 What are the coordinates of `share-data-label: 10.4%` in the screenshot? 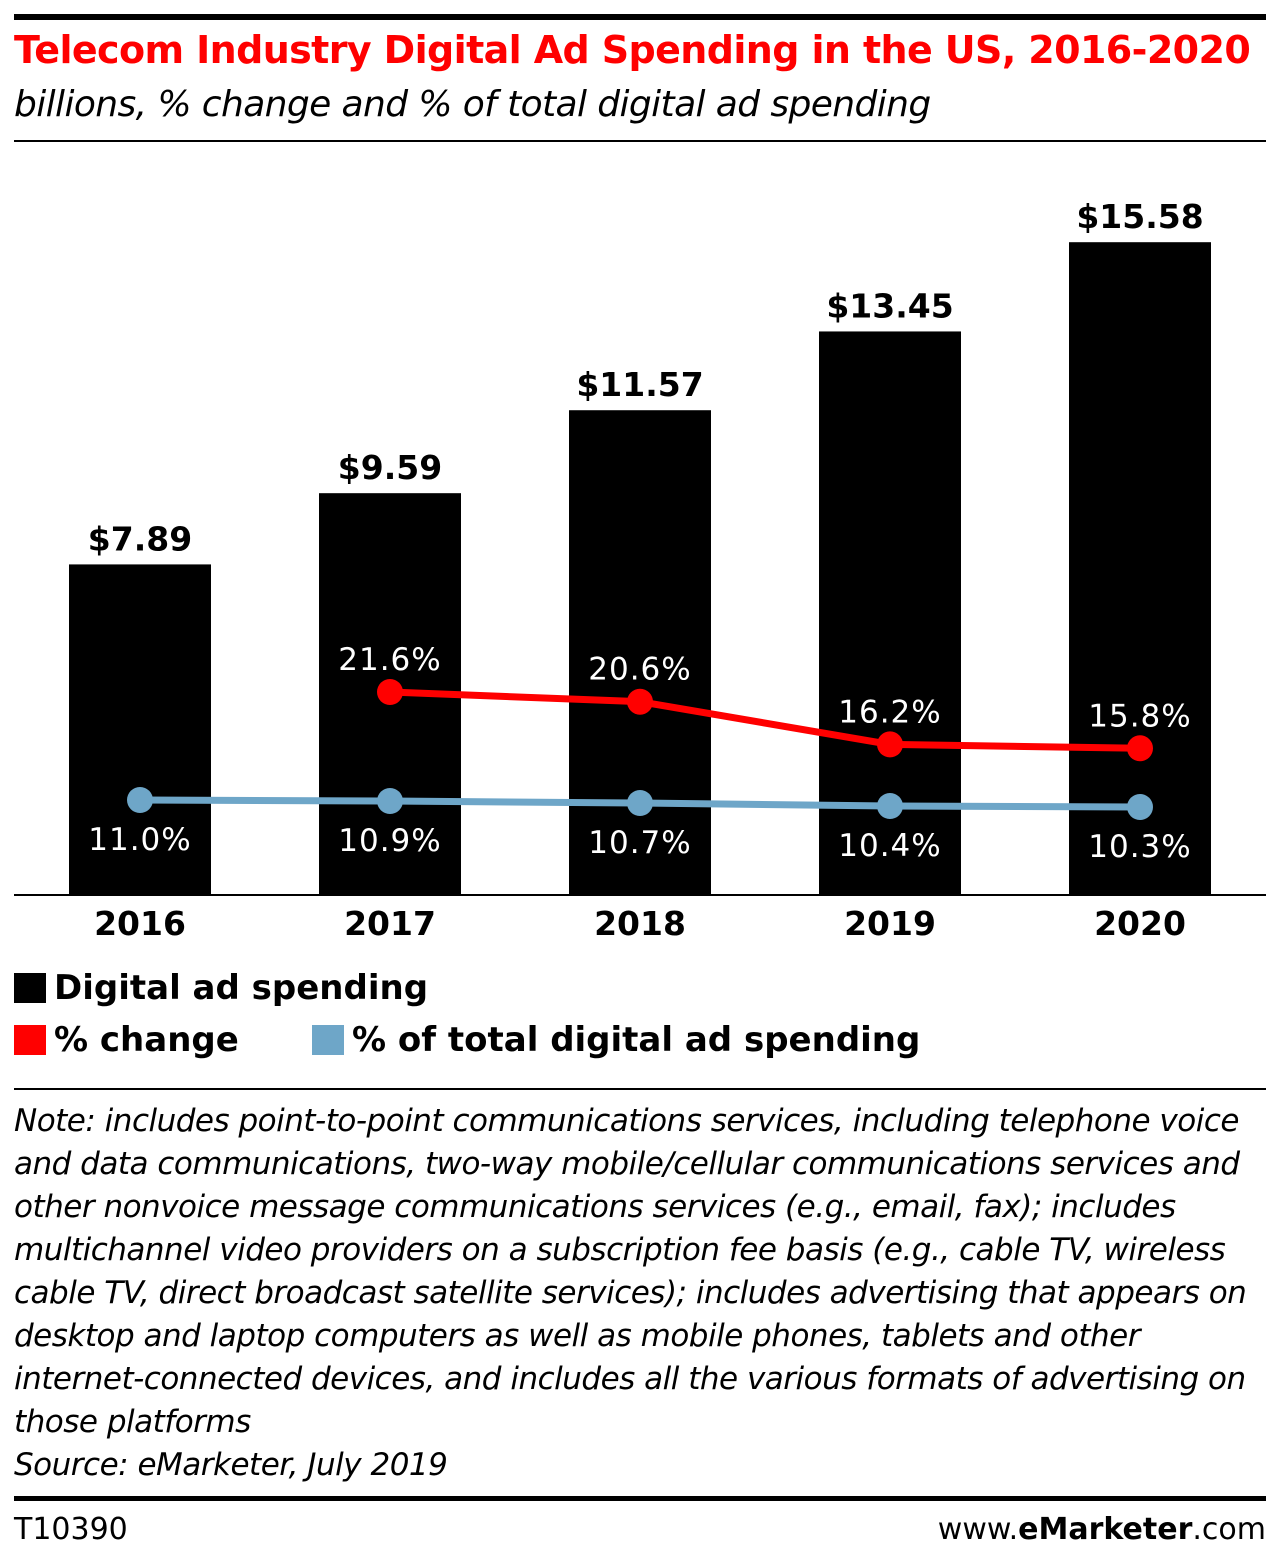 It's located at (889, 846).